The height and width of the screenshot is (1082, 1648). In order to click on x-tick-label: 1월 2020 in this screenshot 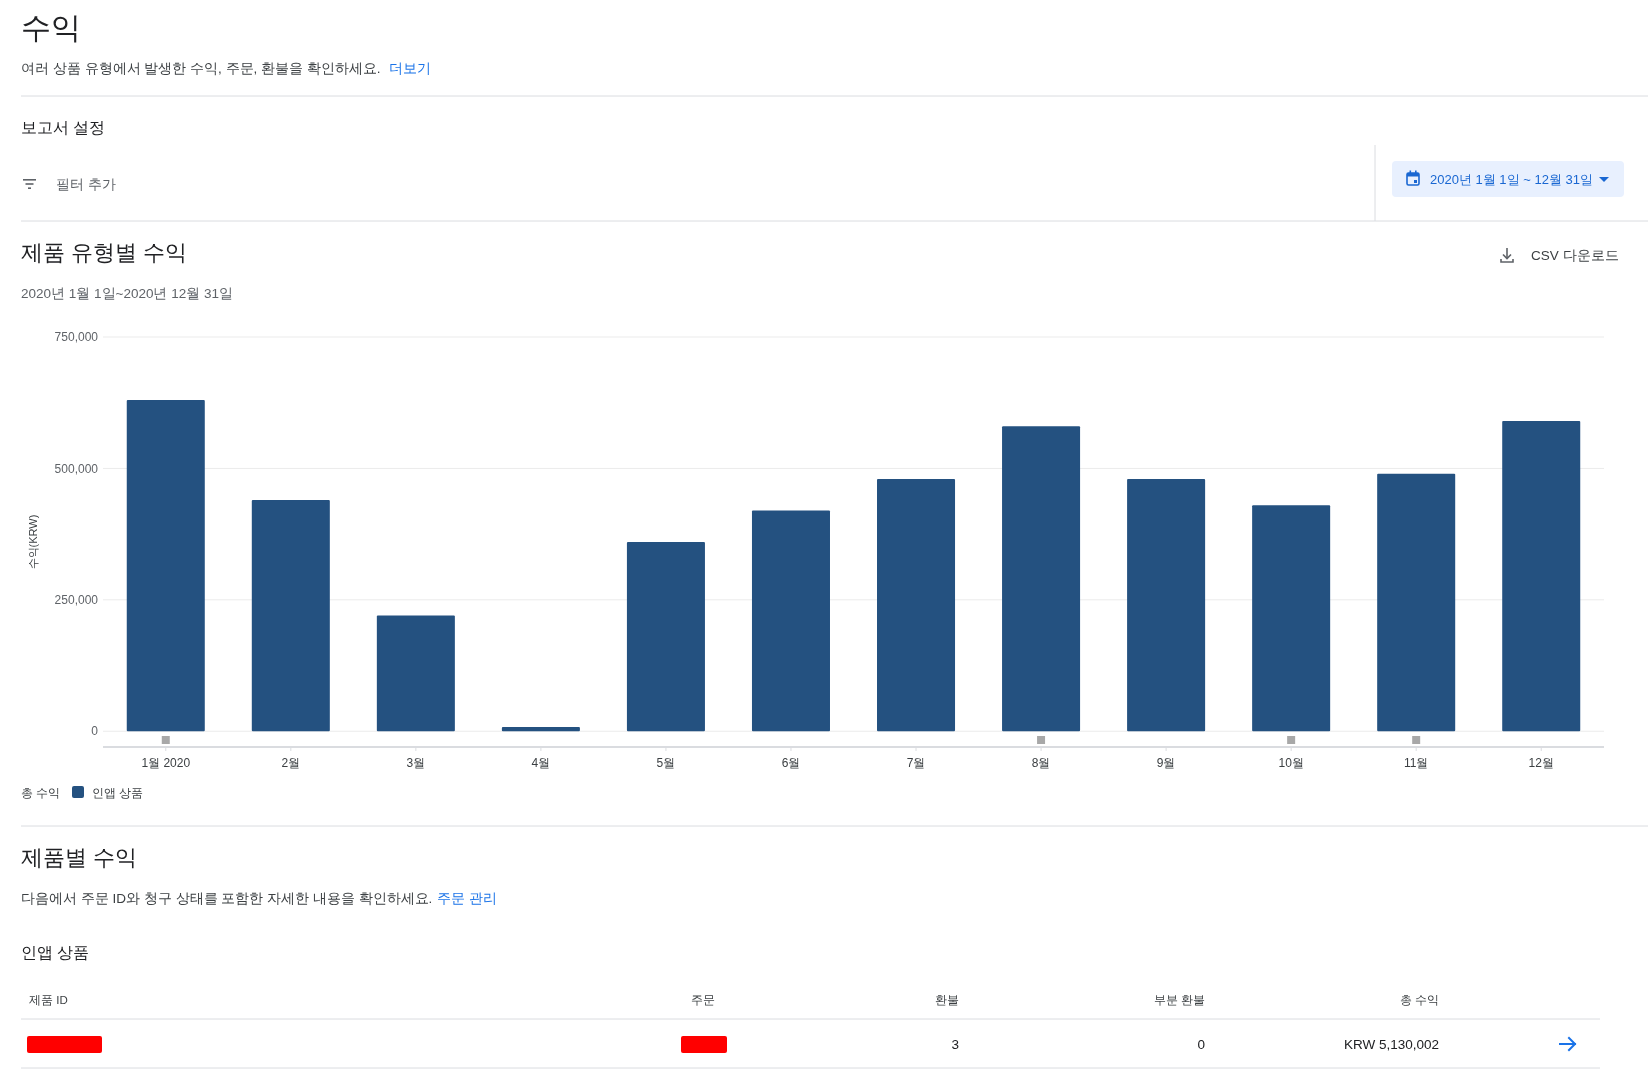, I will do `click(166, 763)`.